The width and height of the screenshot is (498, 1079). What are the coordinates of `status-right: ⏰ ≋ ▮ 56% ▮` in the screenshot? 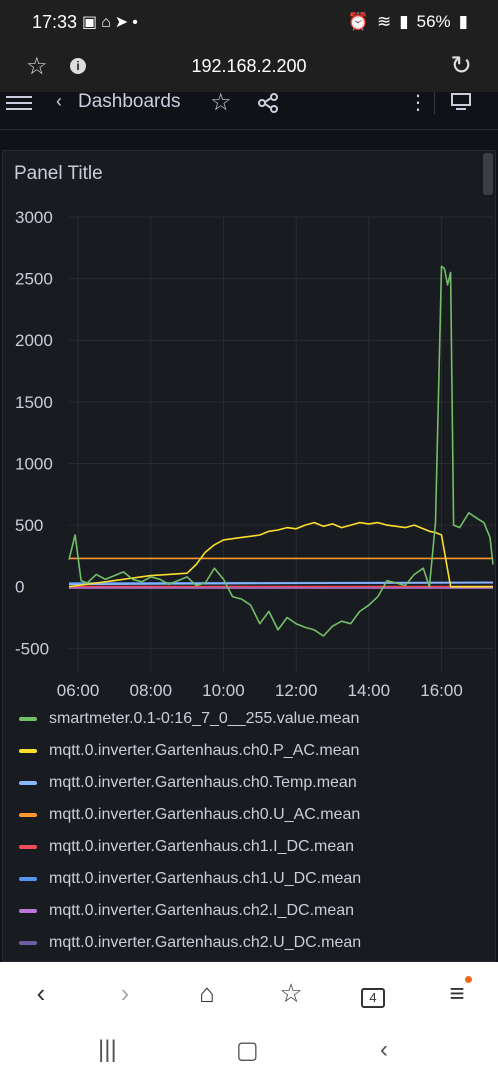 It's located at (408, 22).